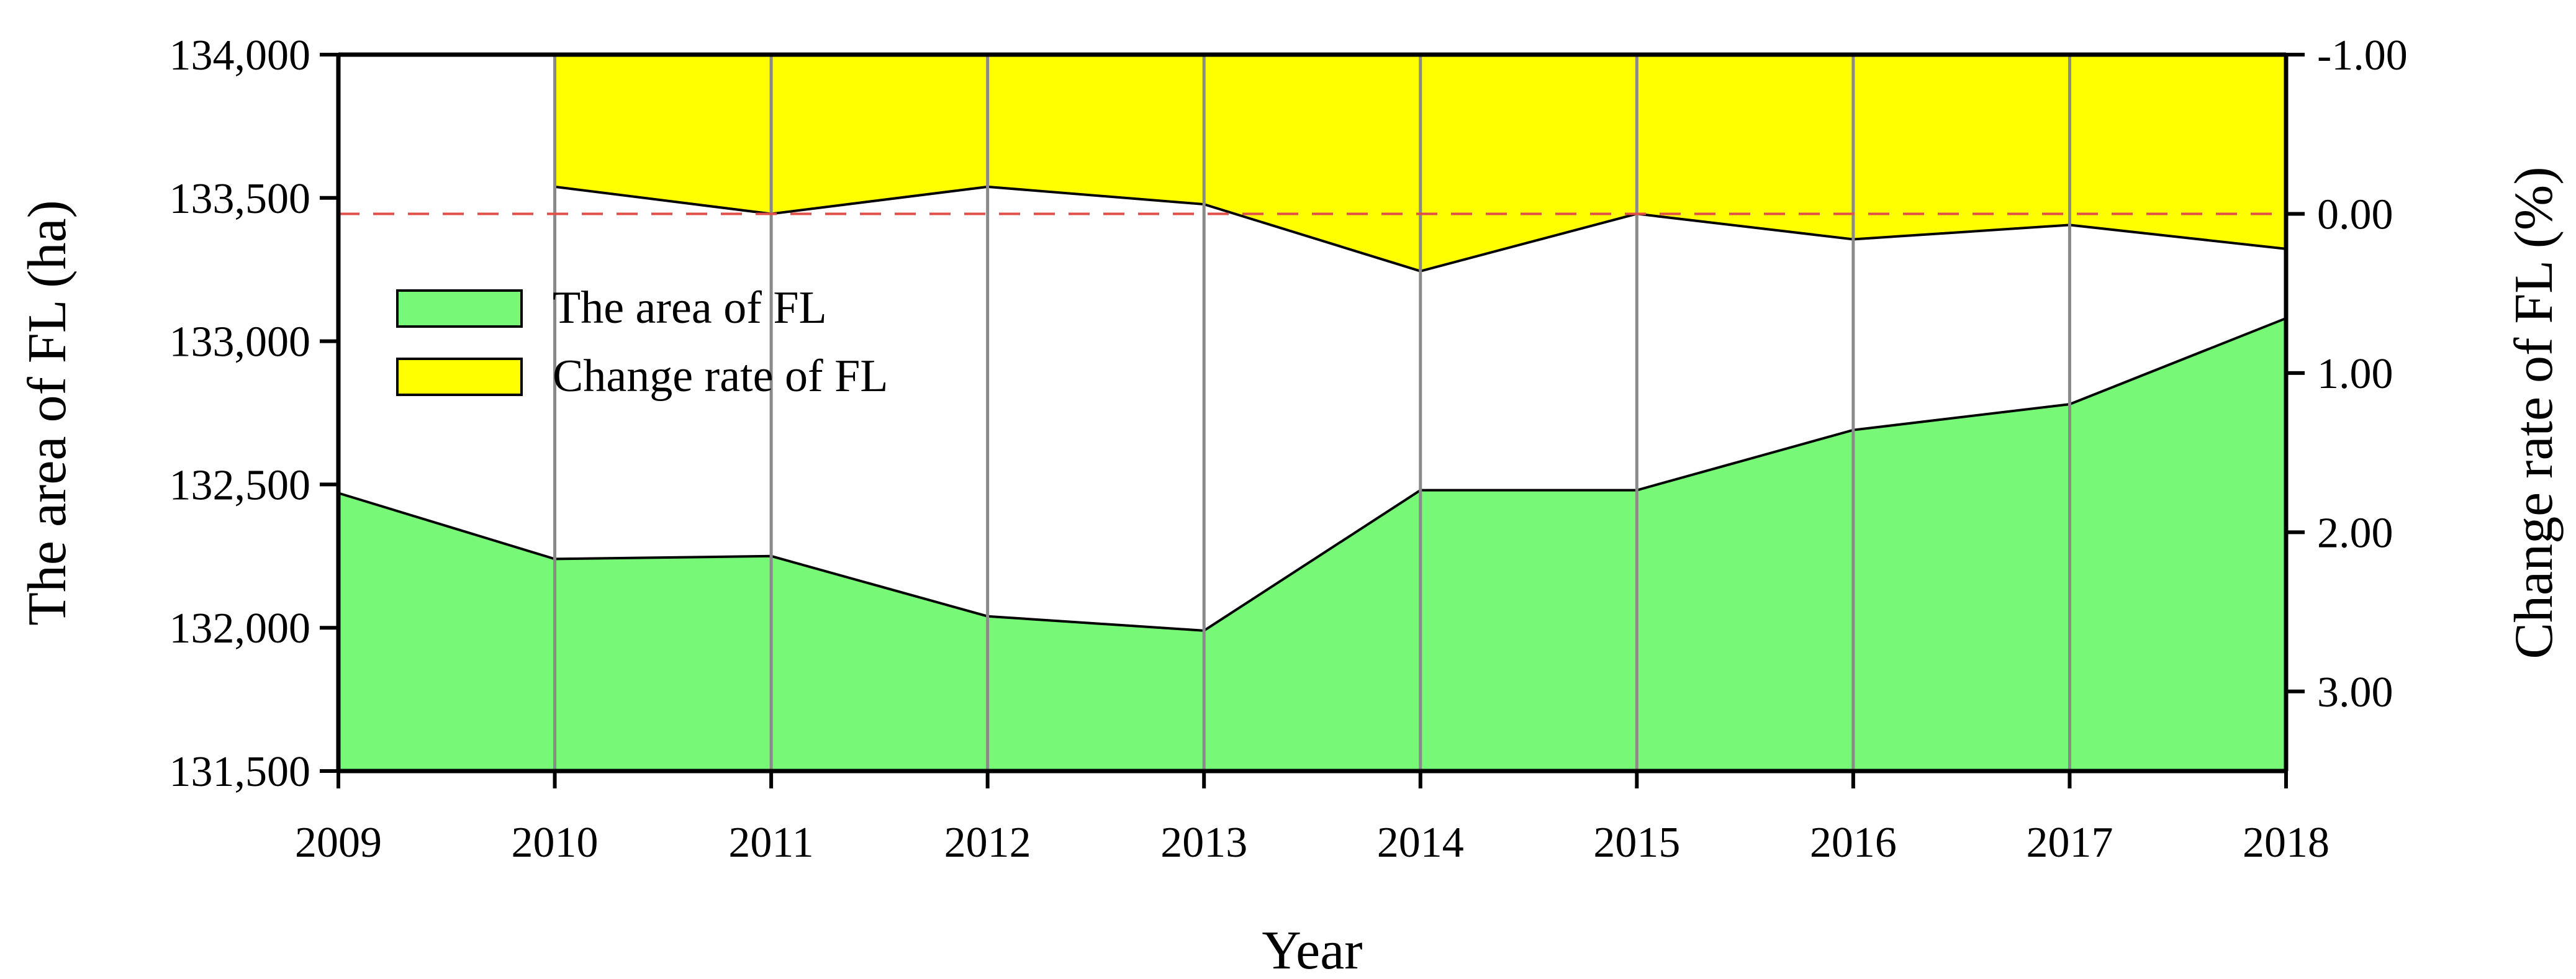 The image size is (2576, 979). I want to click on y-left-tick-label: 133,500, so click(240, 199).